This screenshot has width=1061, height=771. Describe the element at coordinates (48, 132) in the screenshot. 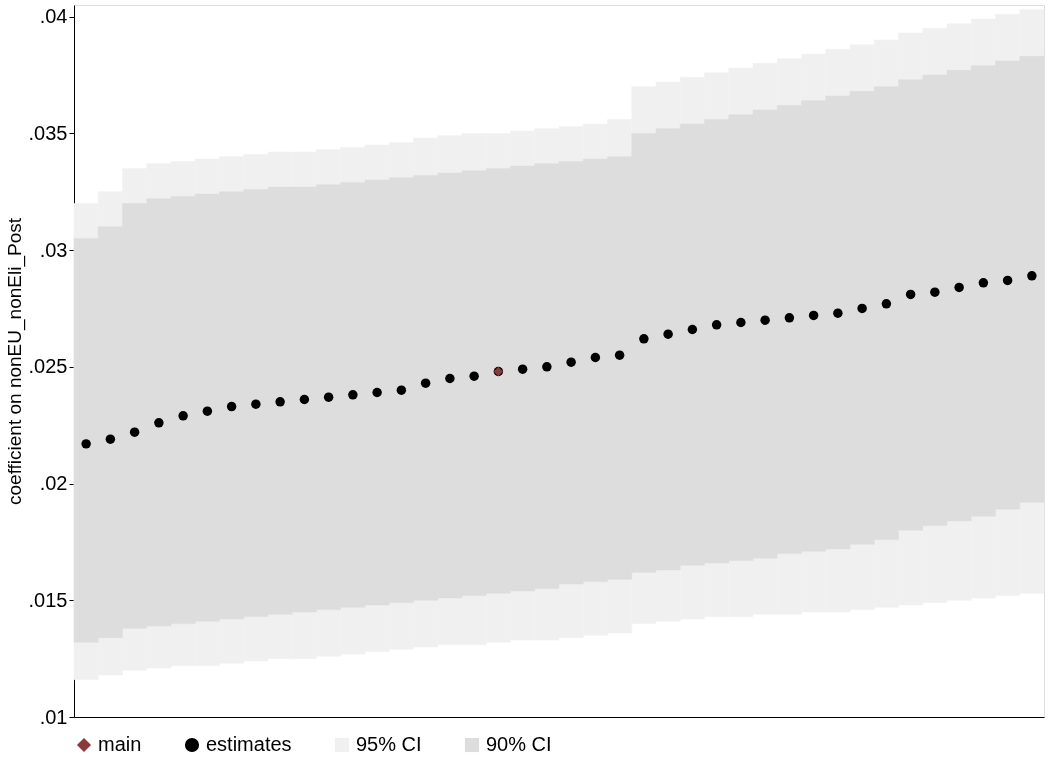

I see `y-tick-label: .035` at that location.